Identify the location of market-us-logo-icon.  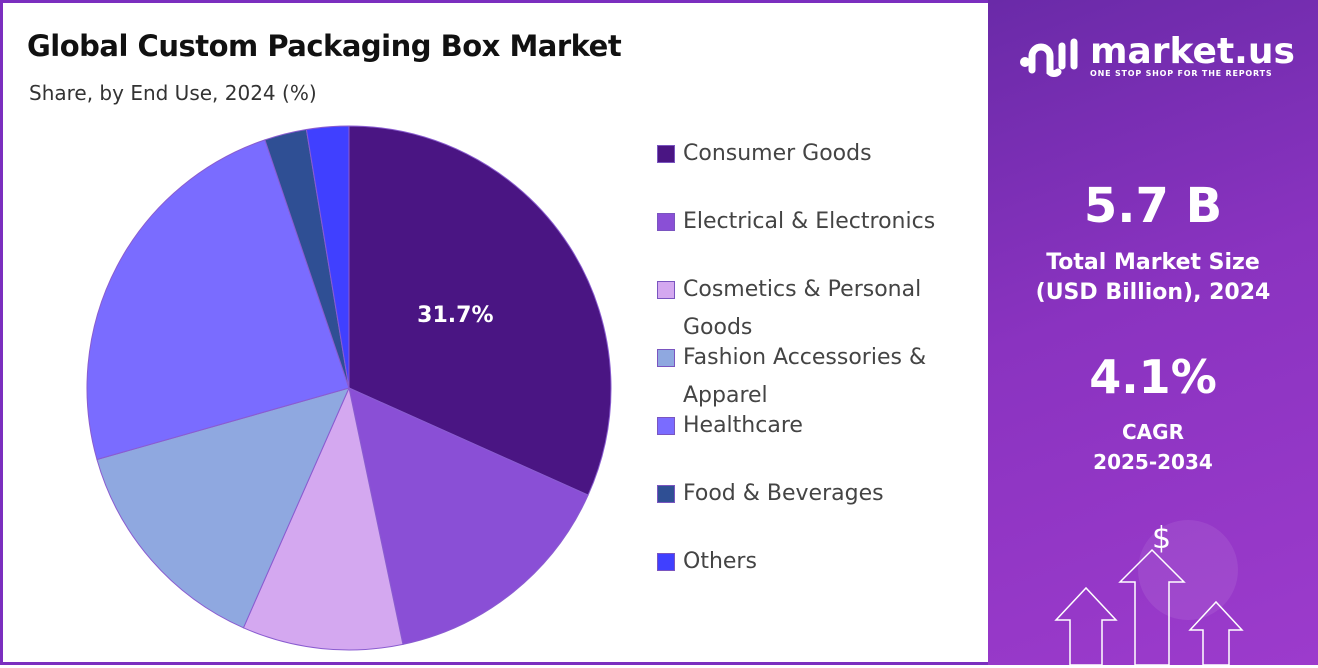
(1049, 57).